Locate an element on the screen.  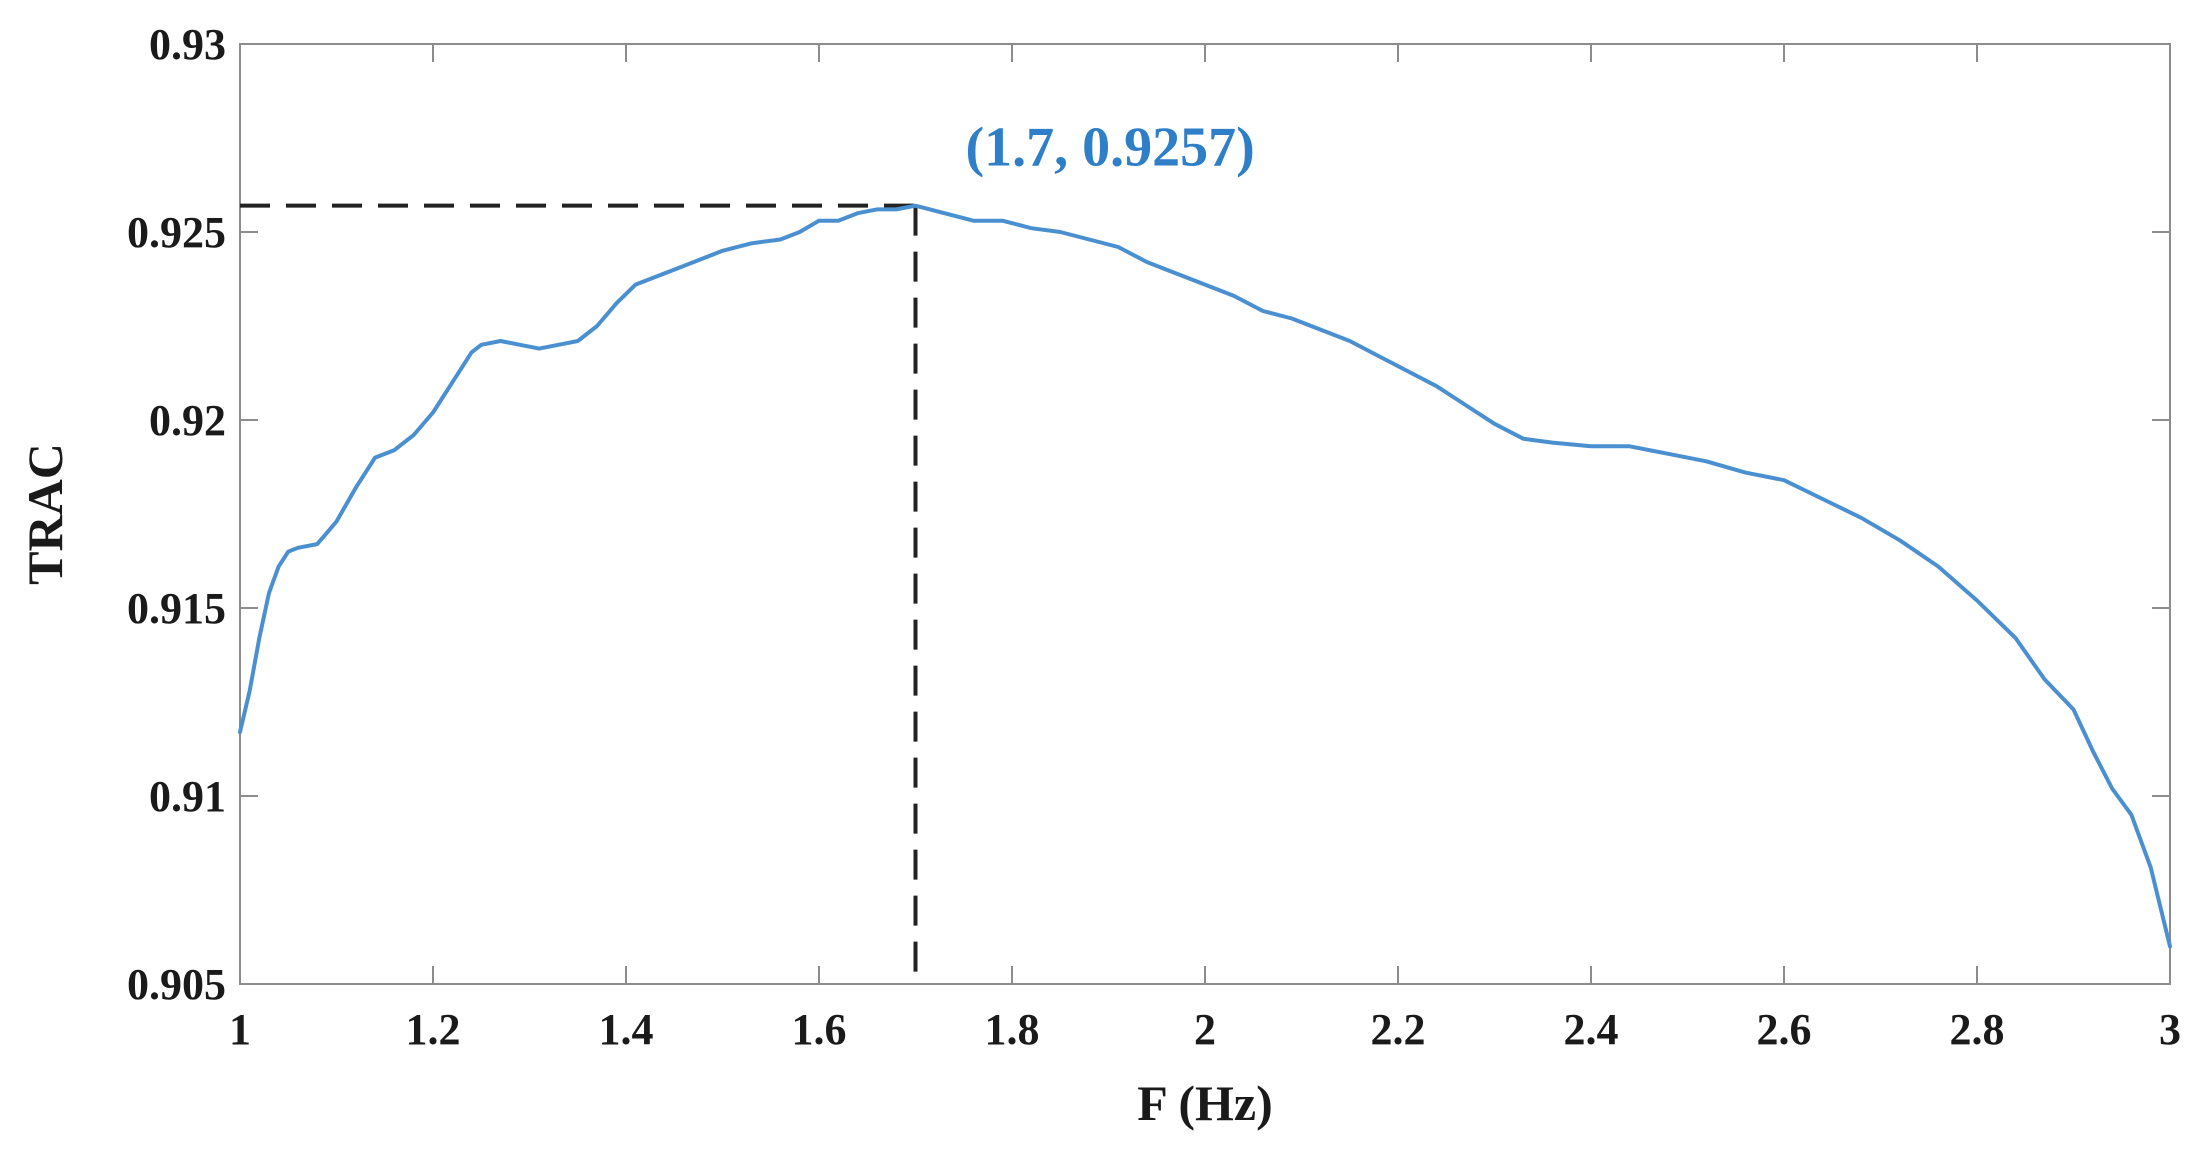
x-tick-label: 2 is located at coordinates (1205, 1029).